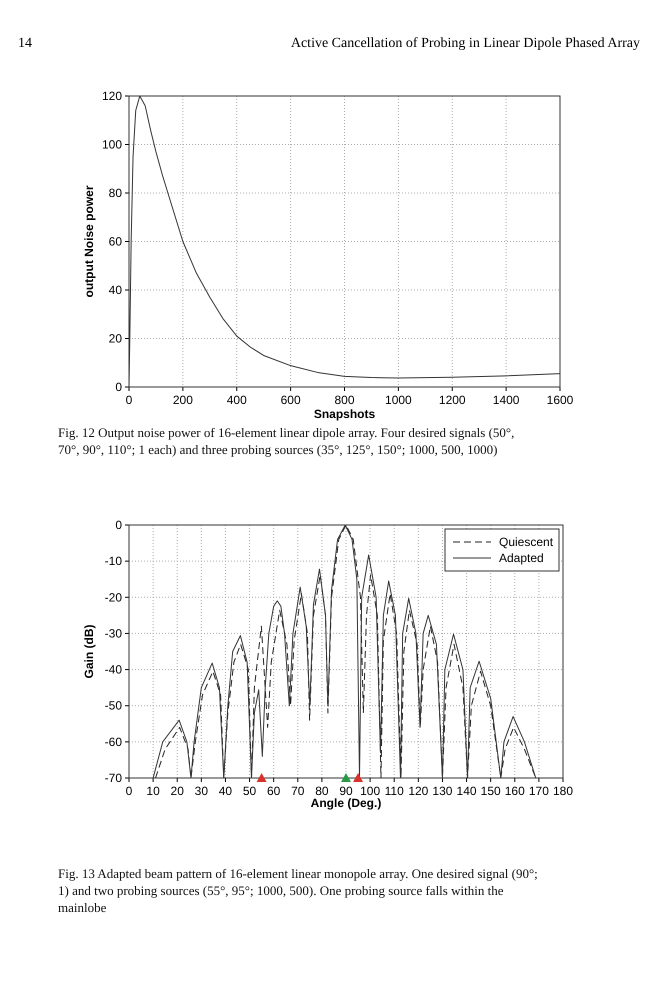  Describe the element at coordinates (153, 791) in the screenshot. I see `x-tick-label: 10` at that location.